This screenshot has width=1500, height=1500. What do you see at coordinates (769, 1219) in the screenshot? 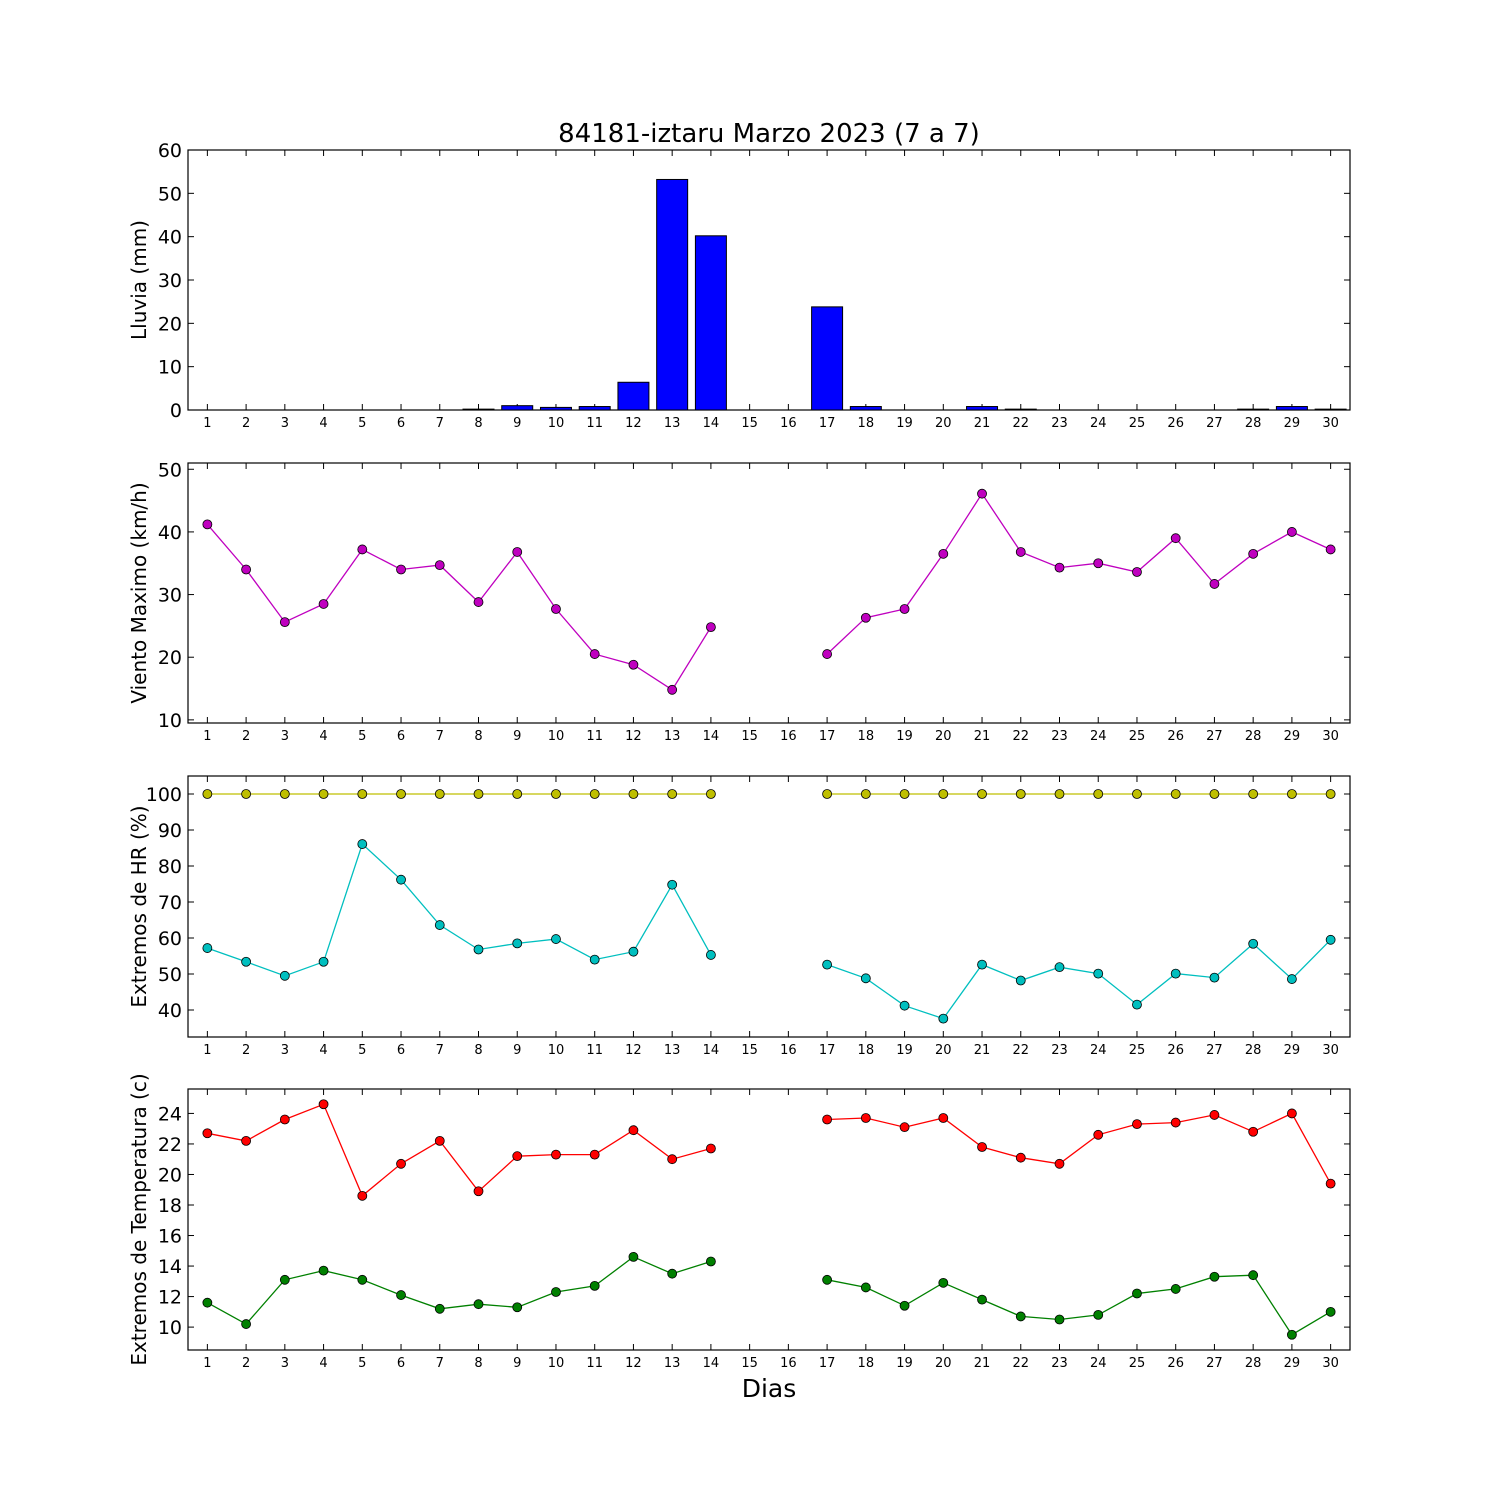
I see `axes-frame` at bounding box center [769, 1219].